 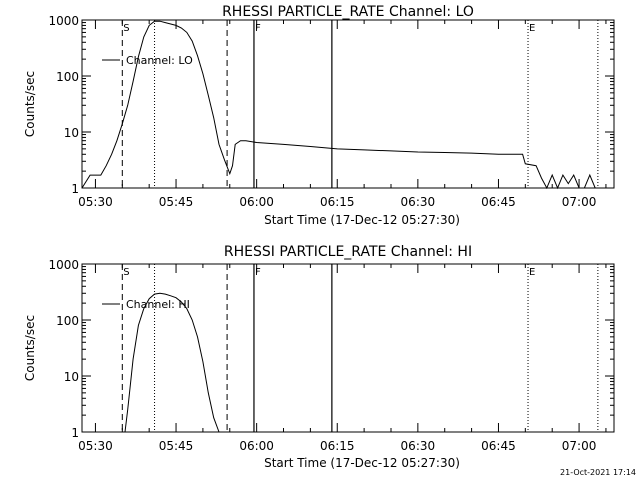 What do you see at coordinates (63, 265) in the screenshot?
I see `panel-2-y-tick-label: 1000` at bounding box center [63, 265].